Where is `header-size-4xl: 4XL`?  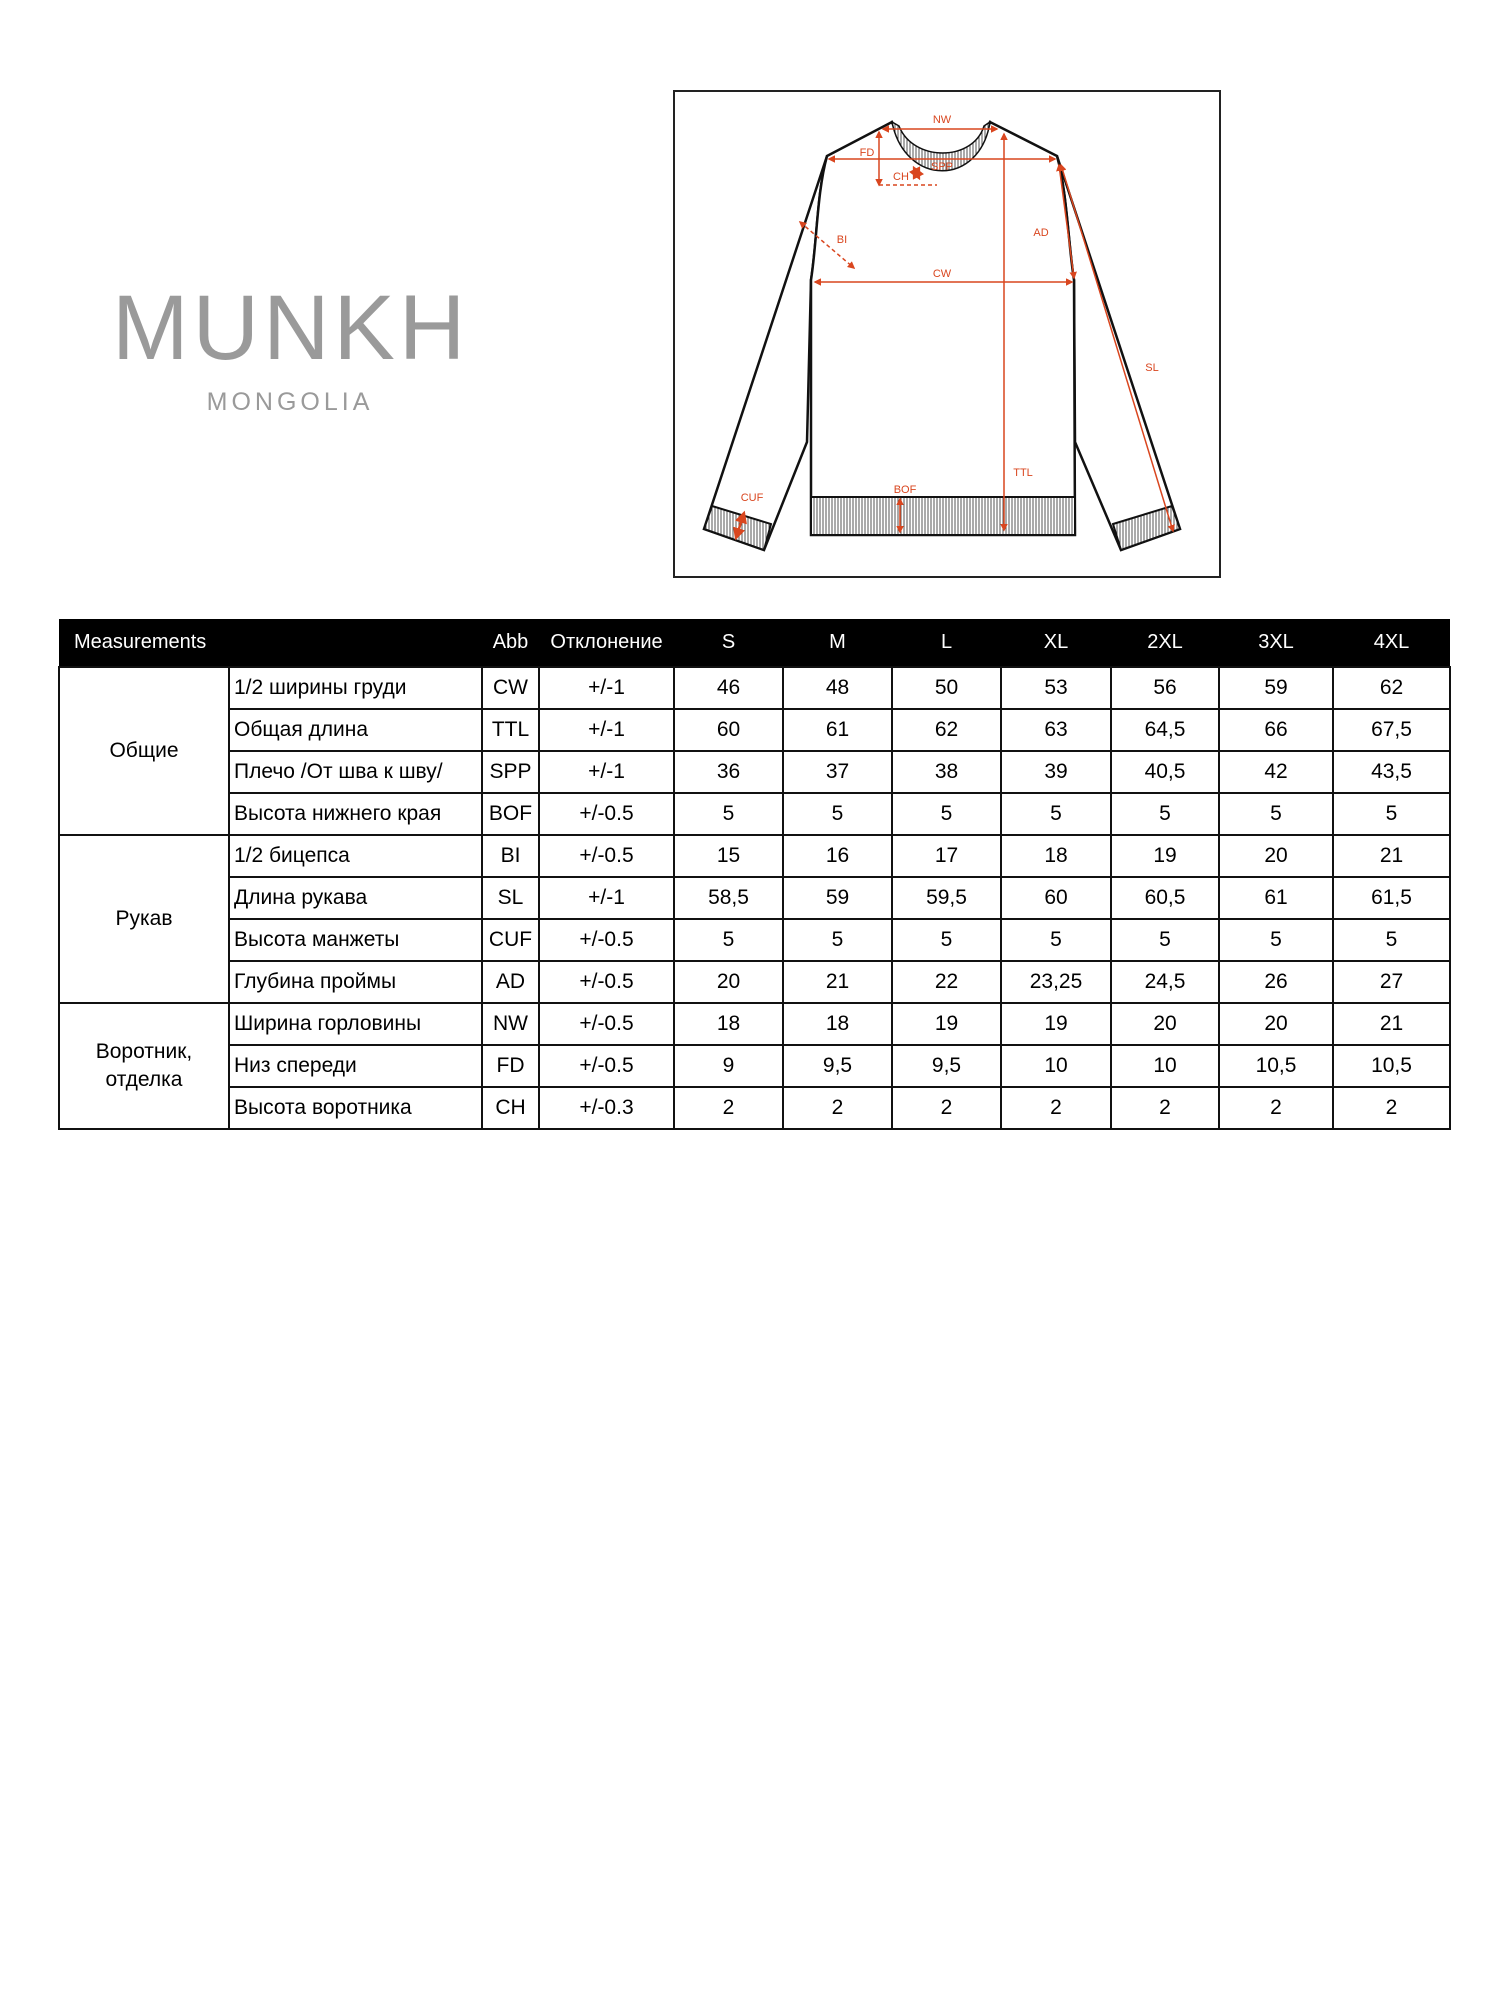 header-size-4xl: 4XL is located at coordinates (1391, 643).